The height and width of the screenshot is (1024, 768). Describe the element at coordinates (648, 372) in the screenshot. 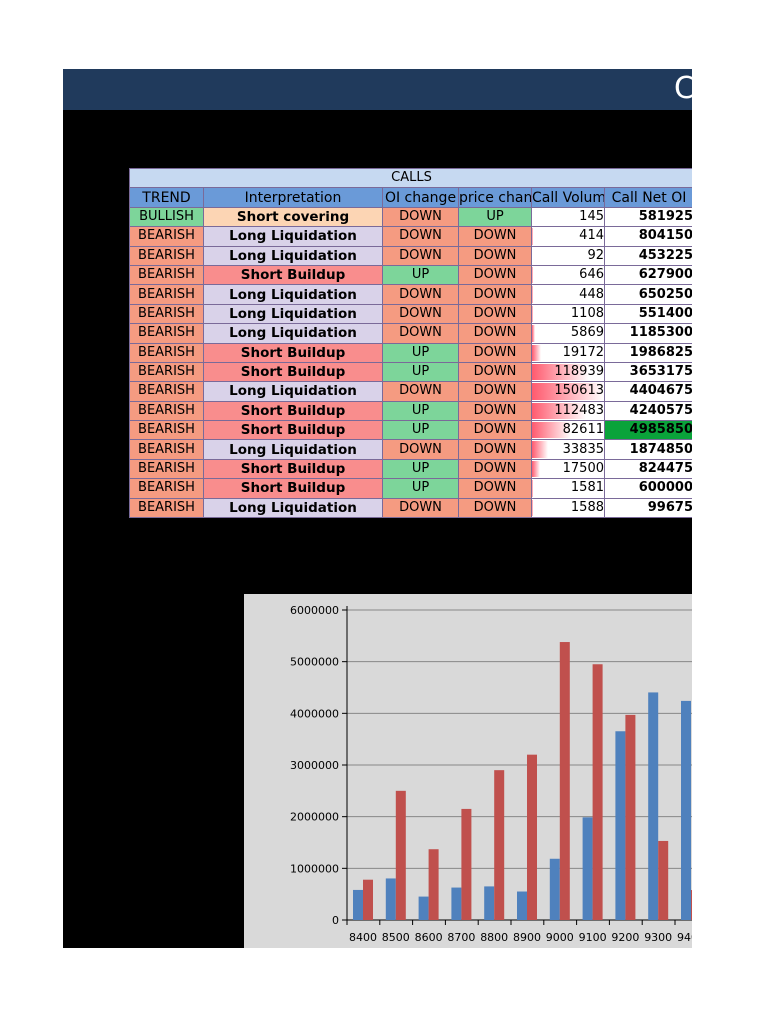

I see `call-net-oi-cell: 3653175` at that location.